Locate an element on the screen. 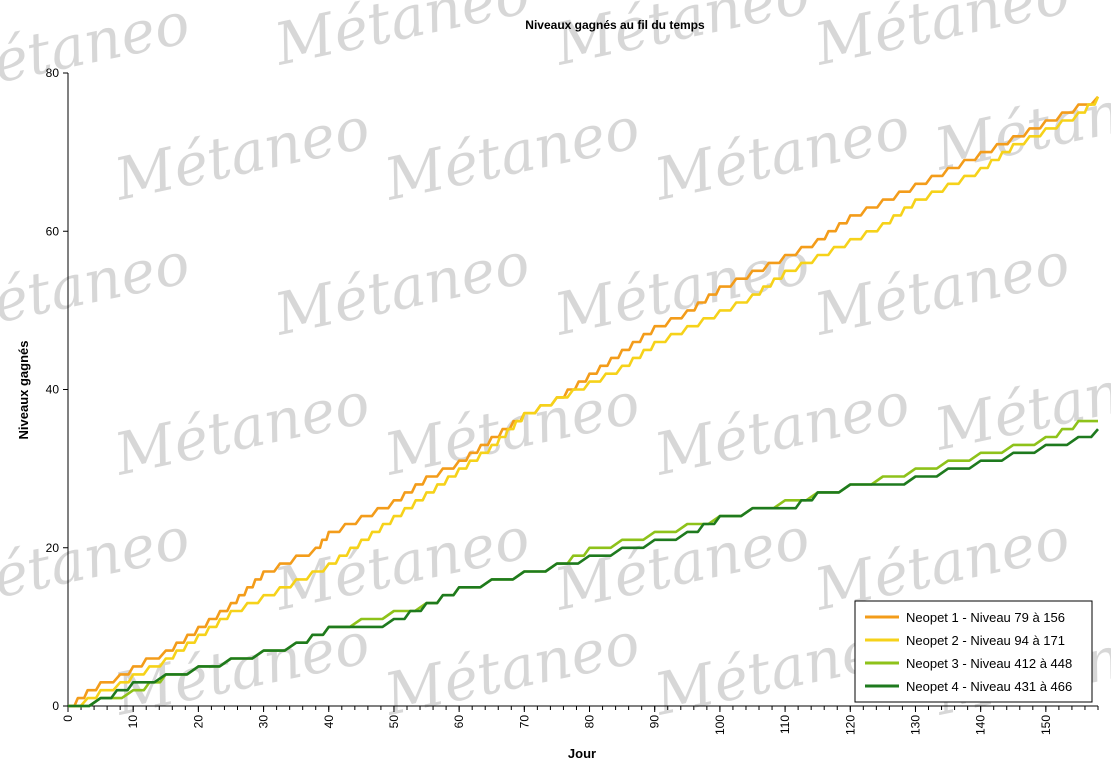 This screenshot has height=769, width=1111. x-tick-label: 60 is located at coordinates (459, 722).